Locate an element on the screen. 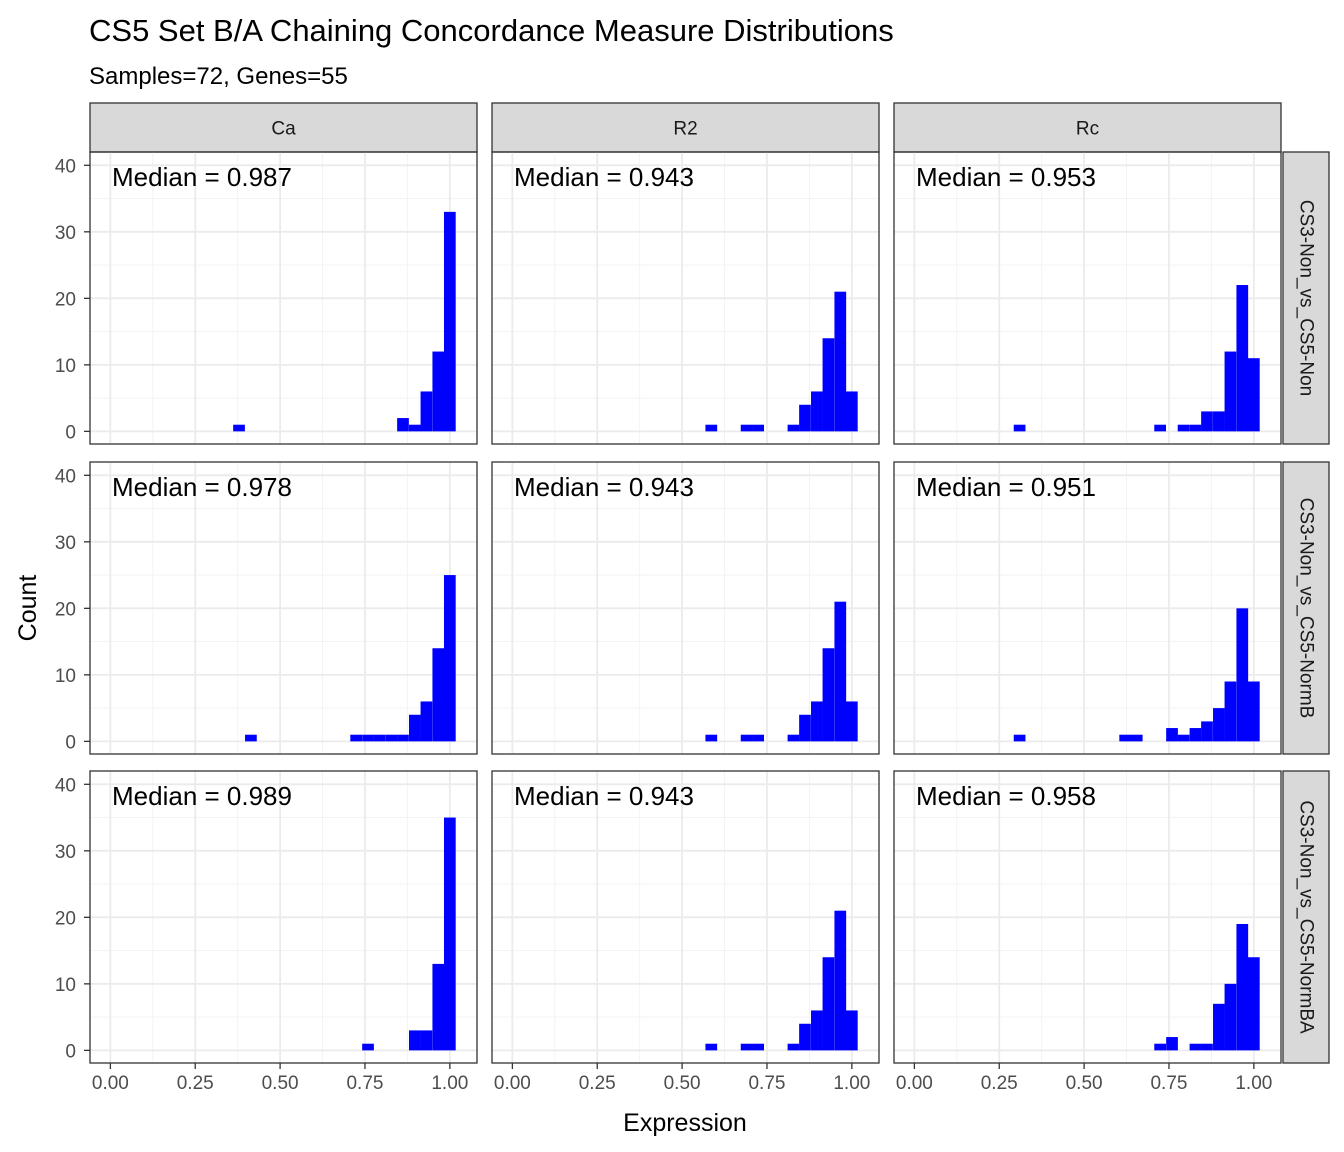 The height and width of the screenshot is (1152, 1344). facet-panel: Median = 0.989 is located at coordinates (283, 917).